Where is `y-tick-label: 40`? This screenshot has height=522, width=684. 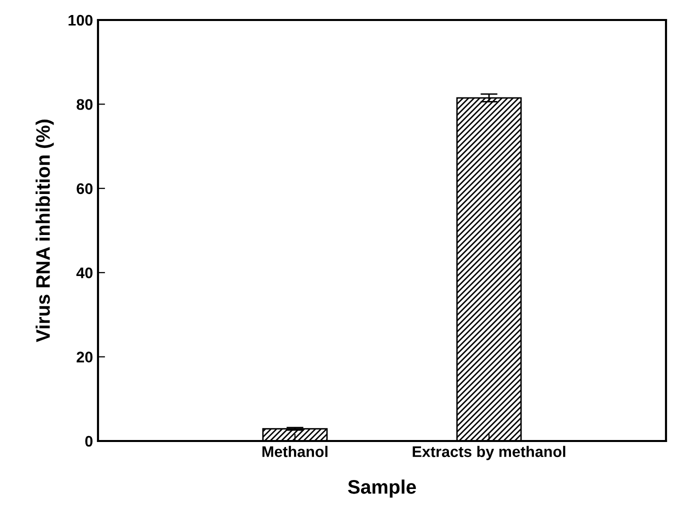
y-tick-label: 40 is located at coordinates (84, 272).